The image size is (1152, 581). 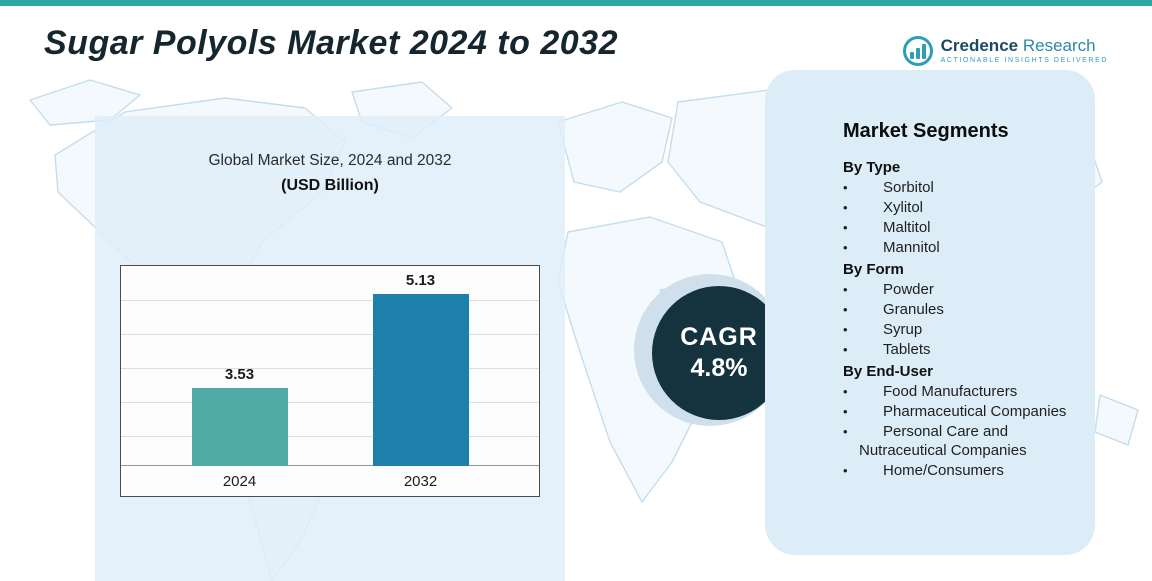 I want to click on segment-item-label: Food Manufacturers, so click(x=950, y=391).